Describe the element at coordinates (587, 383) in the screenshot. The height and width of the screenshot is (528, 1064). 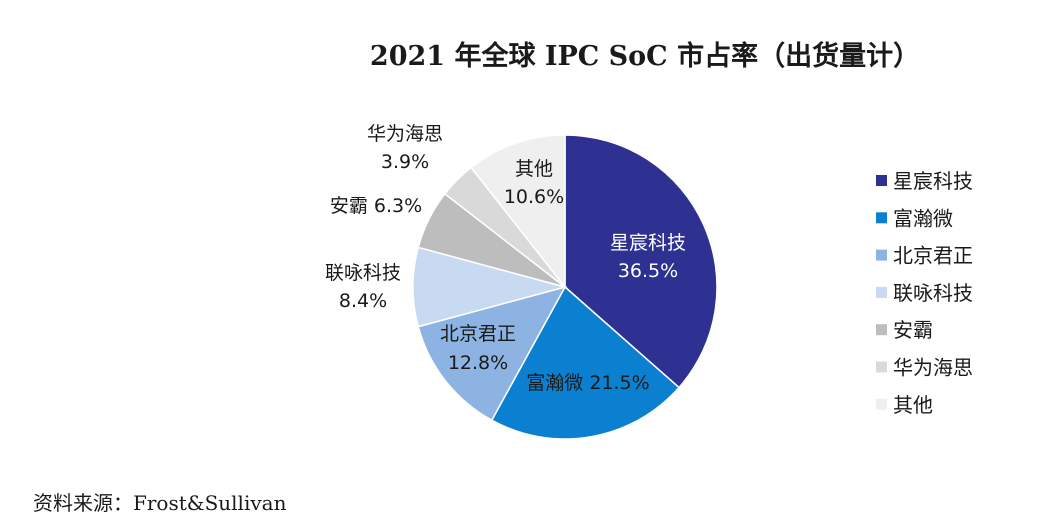
I see `slice-label-2: 富瀚微 21.5%` at that location.